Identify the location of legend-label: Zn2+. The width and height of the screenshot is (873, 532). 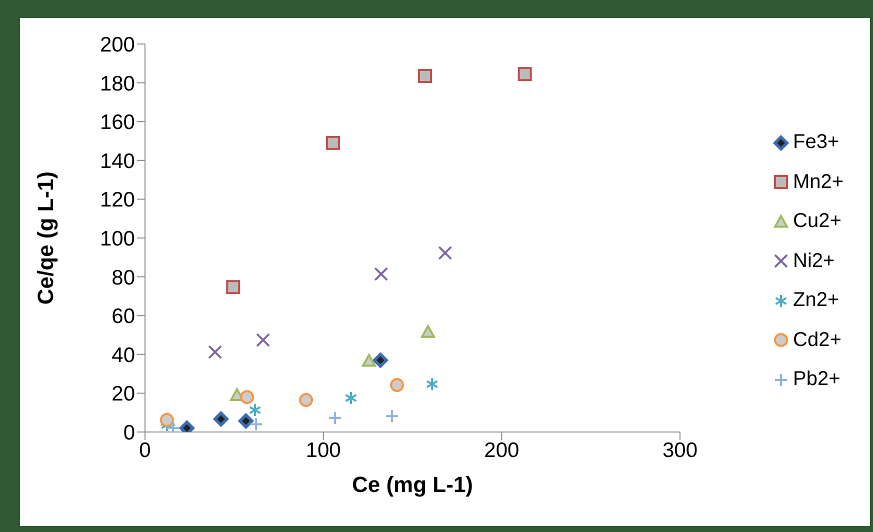
(816, 300).